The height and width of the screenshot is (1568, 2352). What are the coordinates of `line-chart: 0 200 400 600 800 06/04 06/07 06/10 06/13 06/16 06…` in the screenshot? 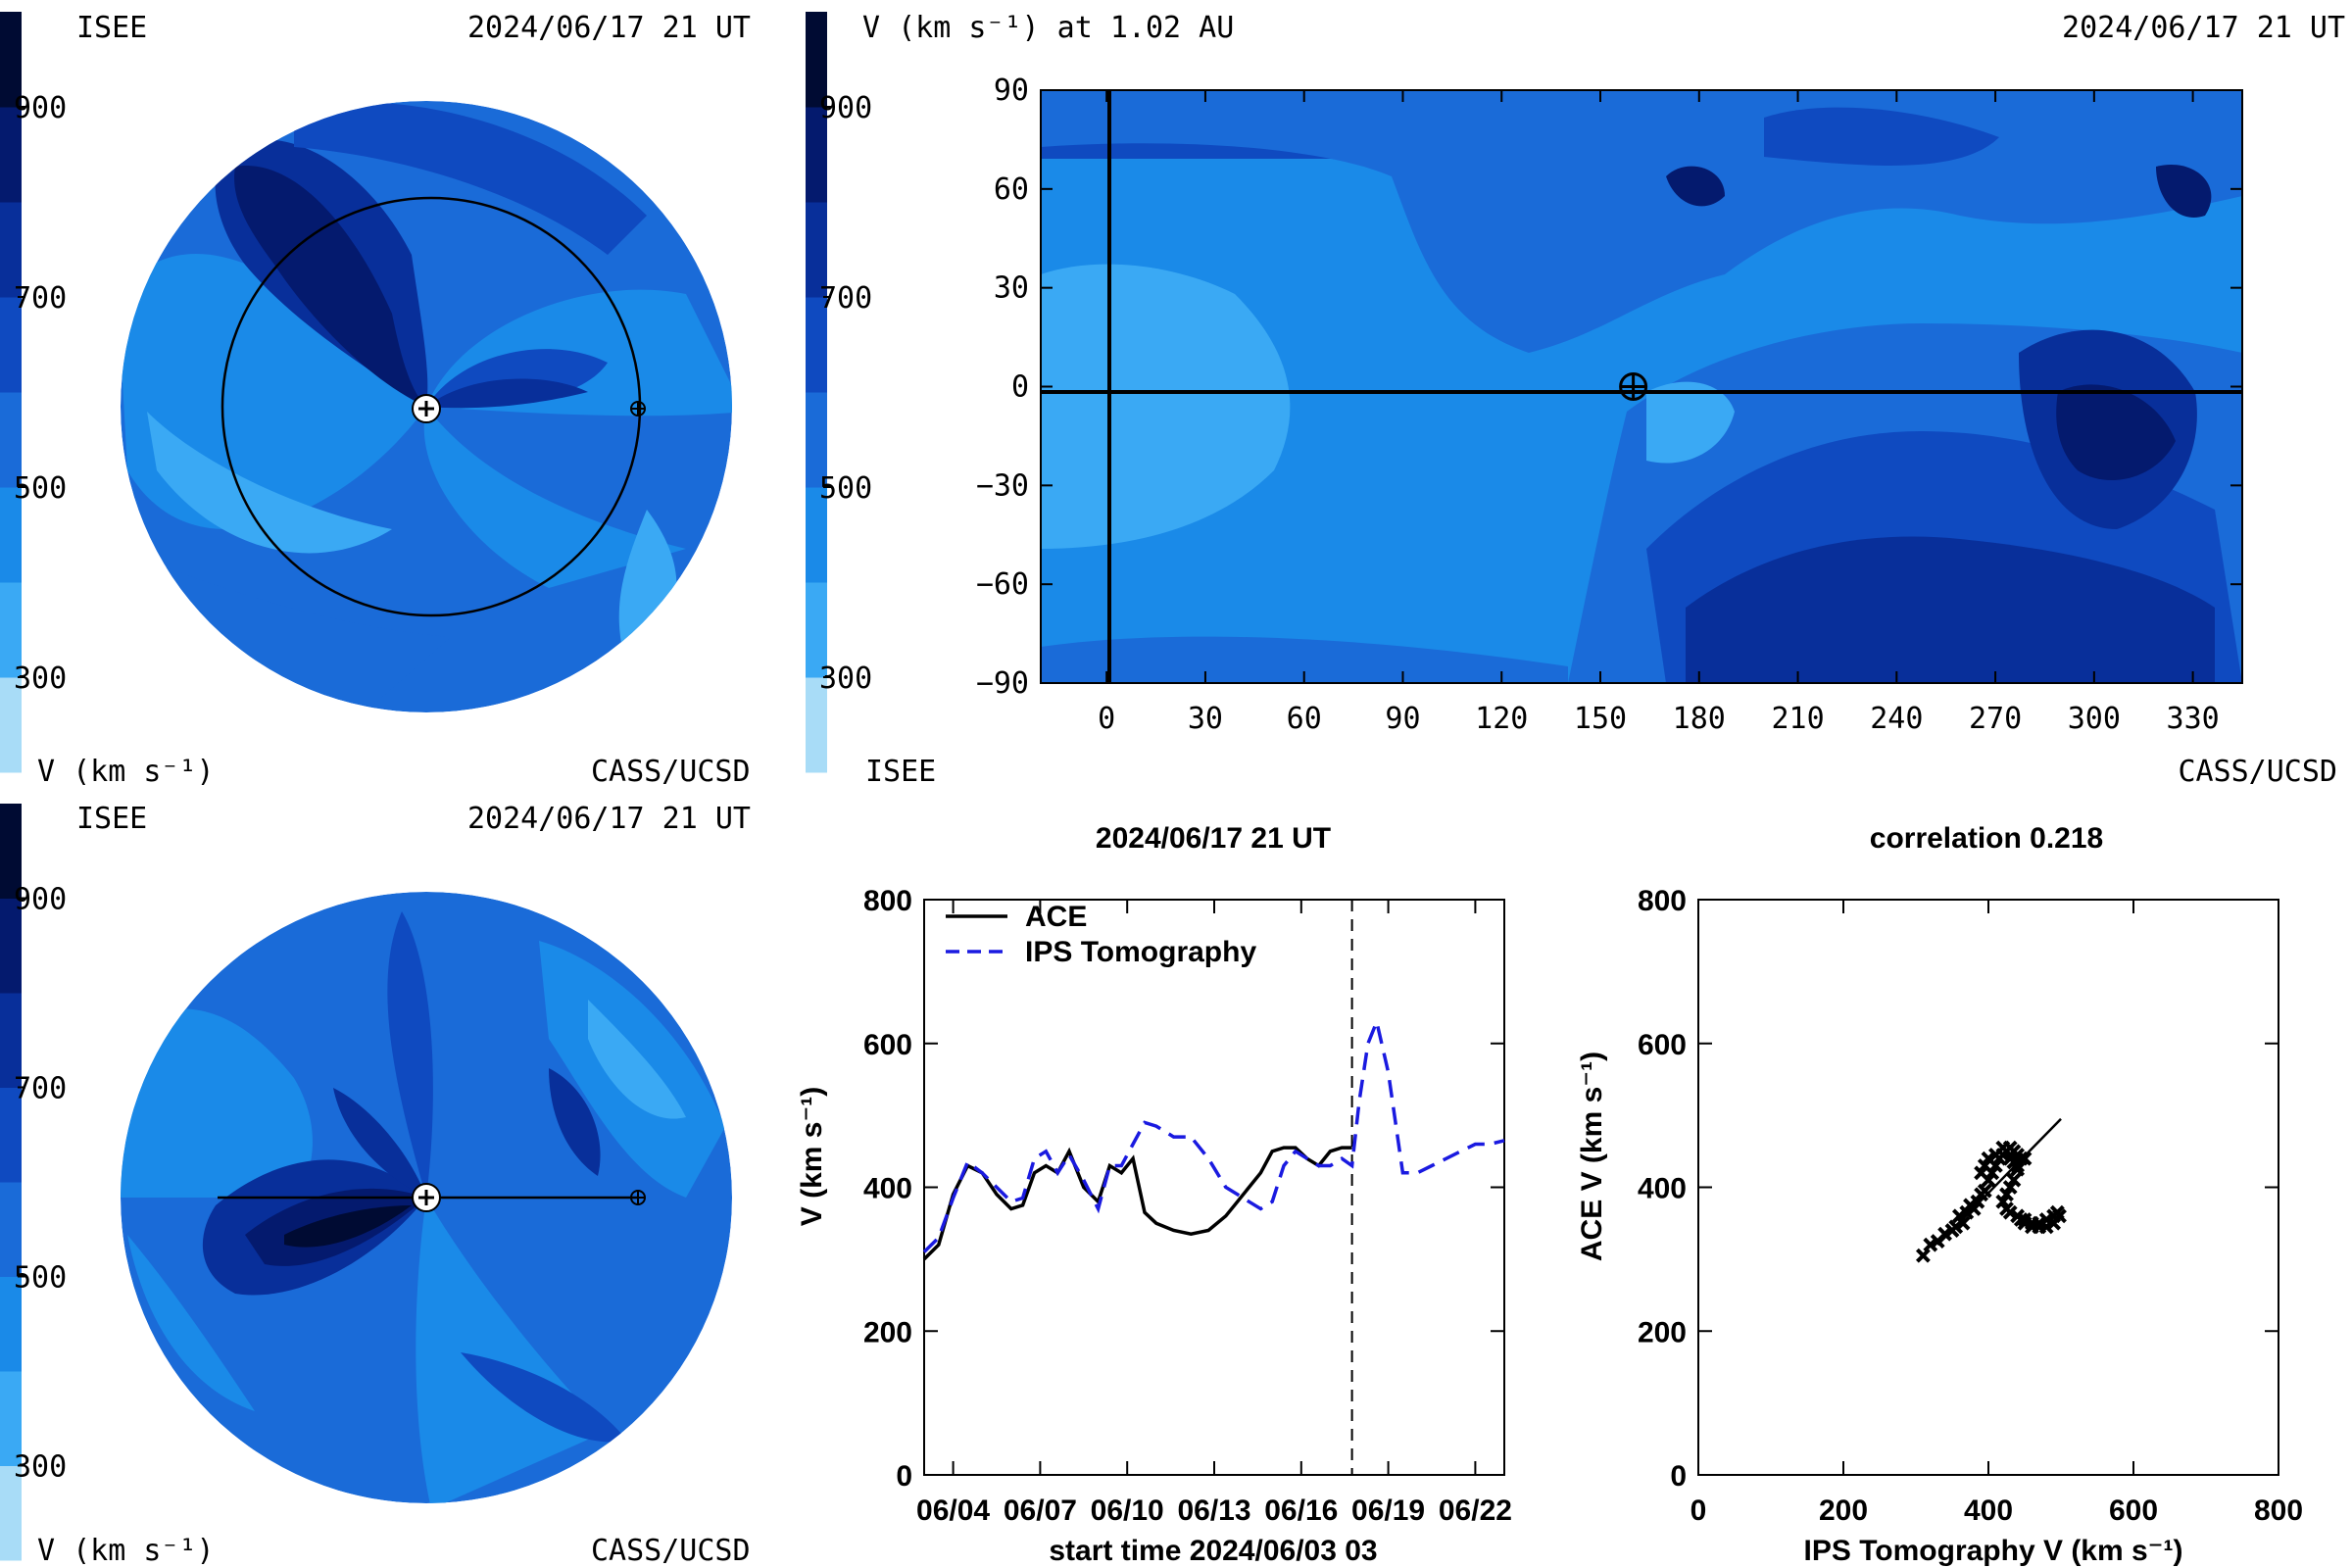 It's located at (1187, 1206).